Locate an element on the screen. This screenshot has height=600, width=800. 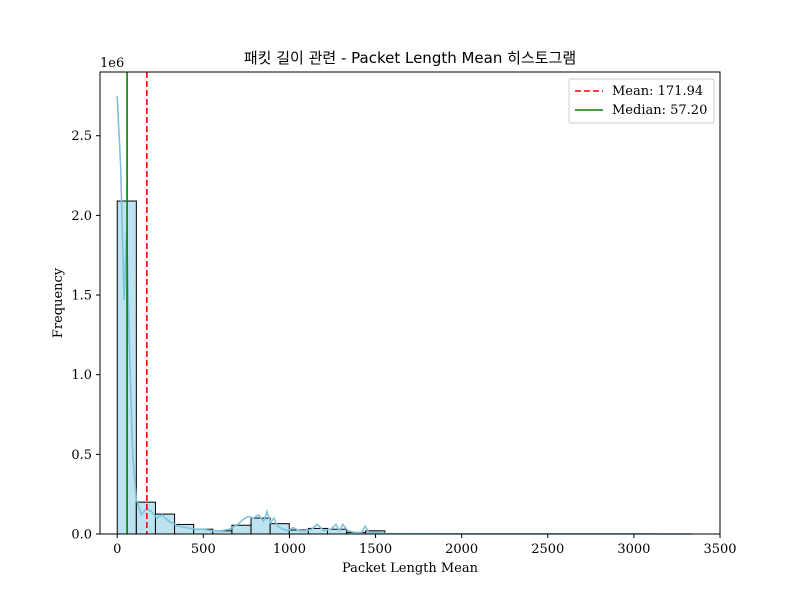
x-tick-label: 3500 is located at coordinates (719, 549).